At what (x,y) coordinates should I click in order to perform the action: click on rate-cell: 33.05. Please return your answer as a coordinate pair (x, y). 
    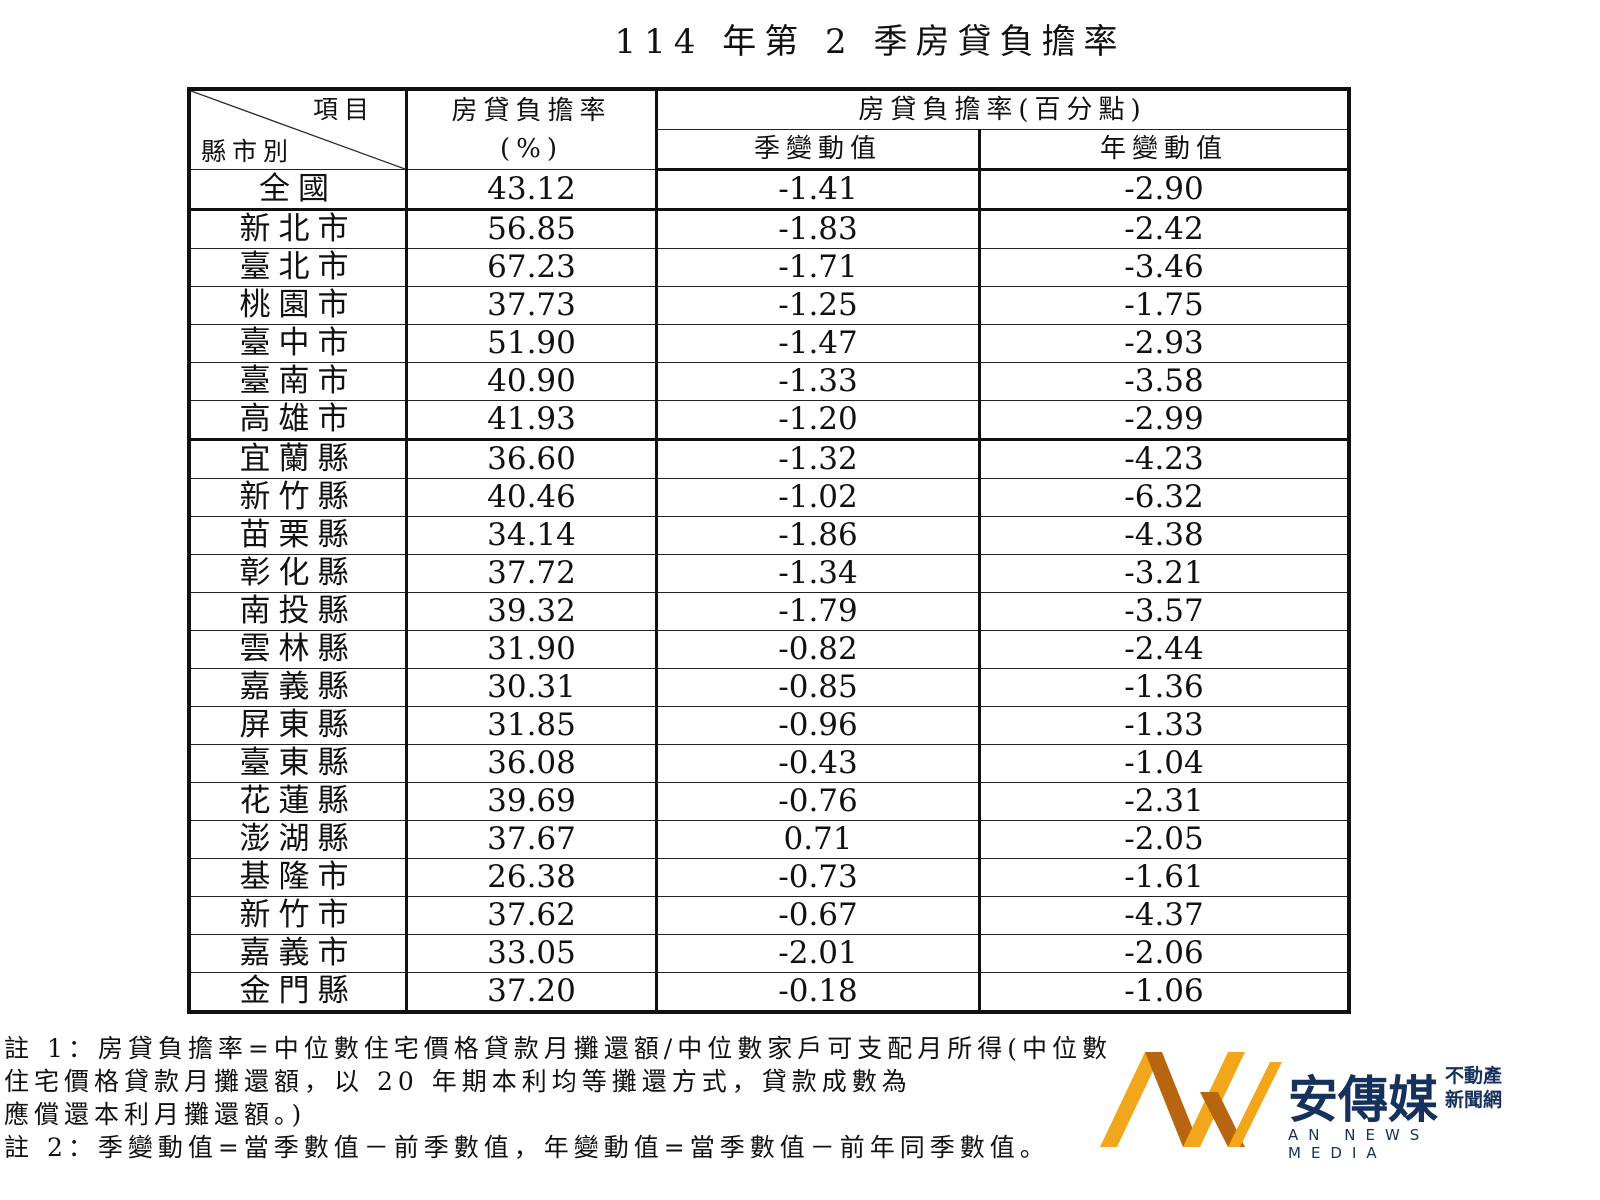
    Looking at the image, I should click on (532, 953).